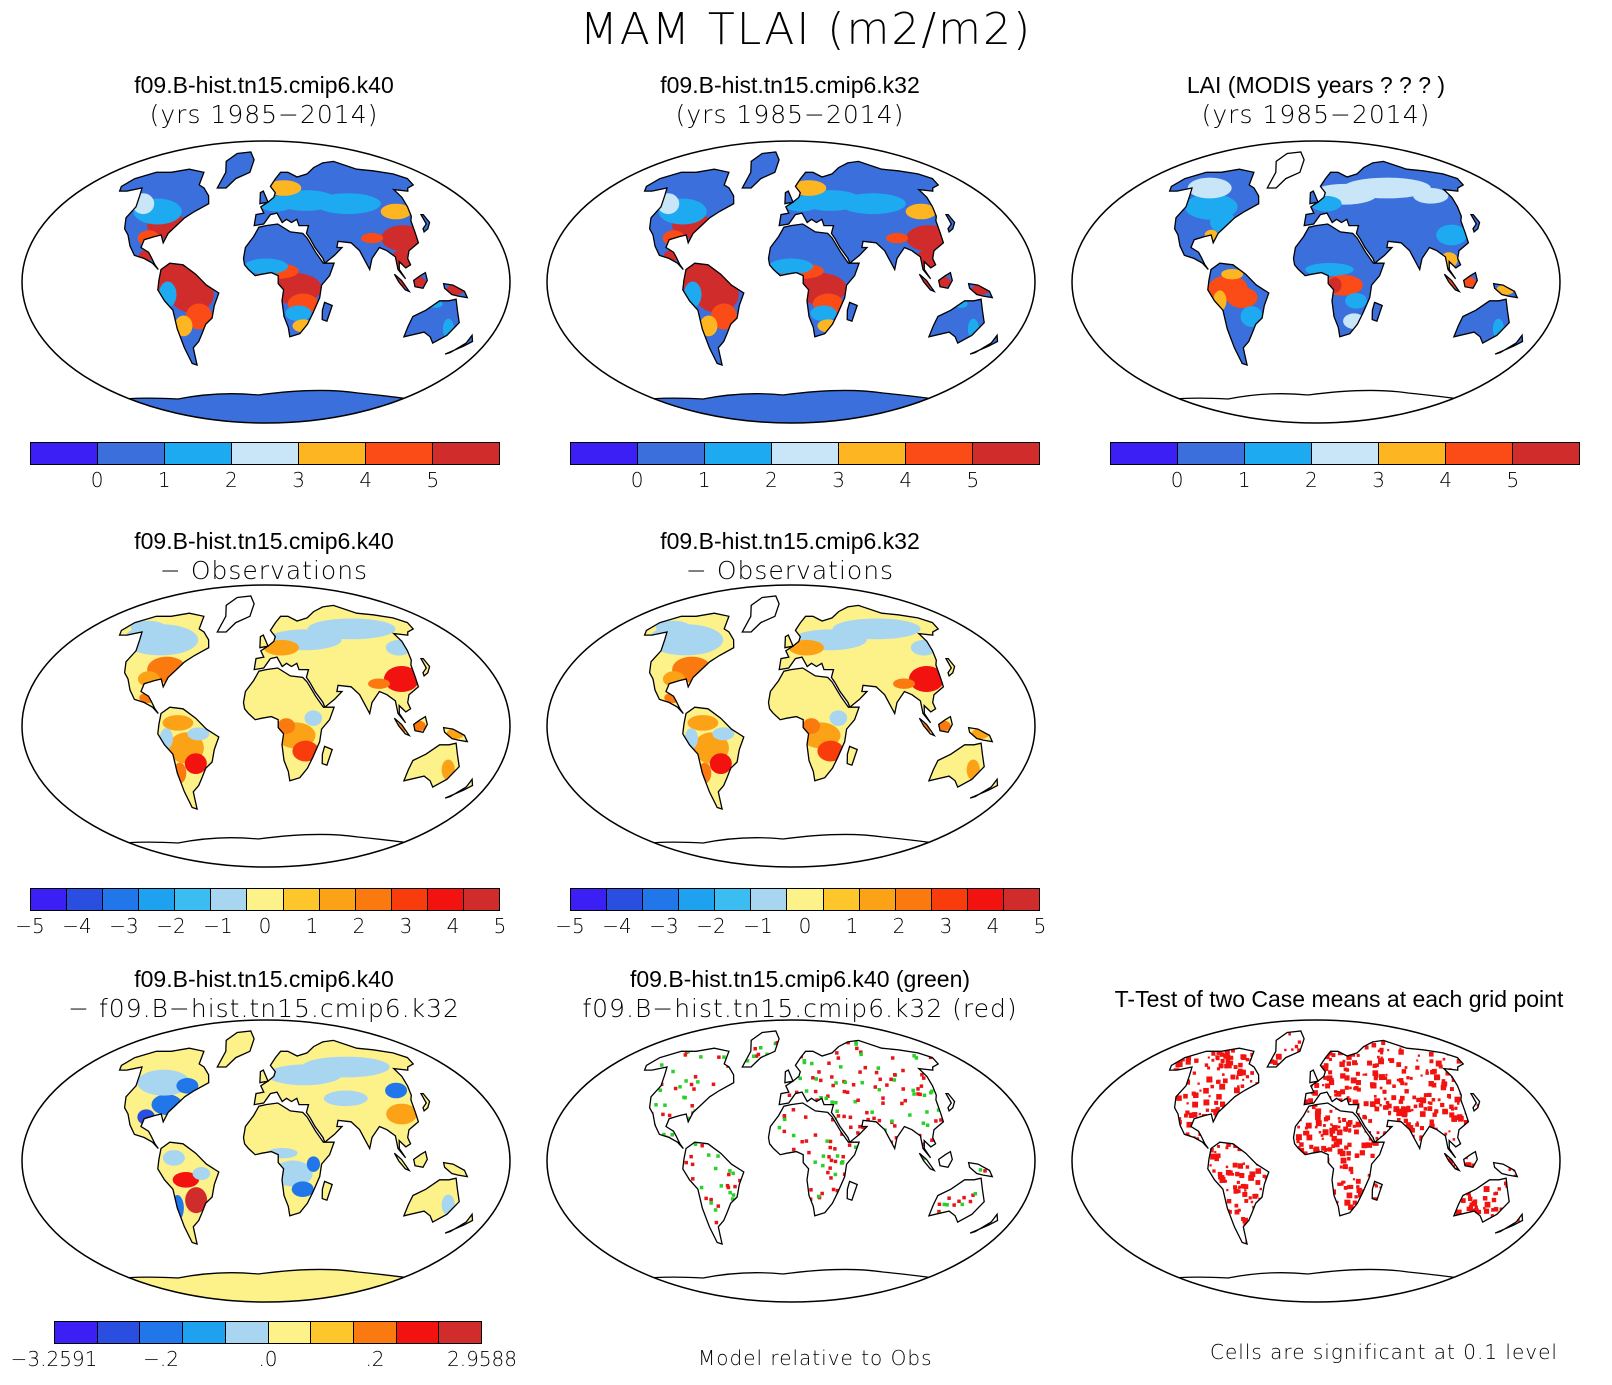 This screenshot has height=1385, width=1612. I want to click on note-model-relative: Model relative to Obs, so click(815, 1358).